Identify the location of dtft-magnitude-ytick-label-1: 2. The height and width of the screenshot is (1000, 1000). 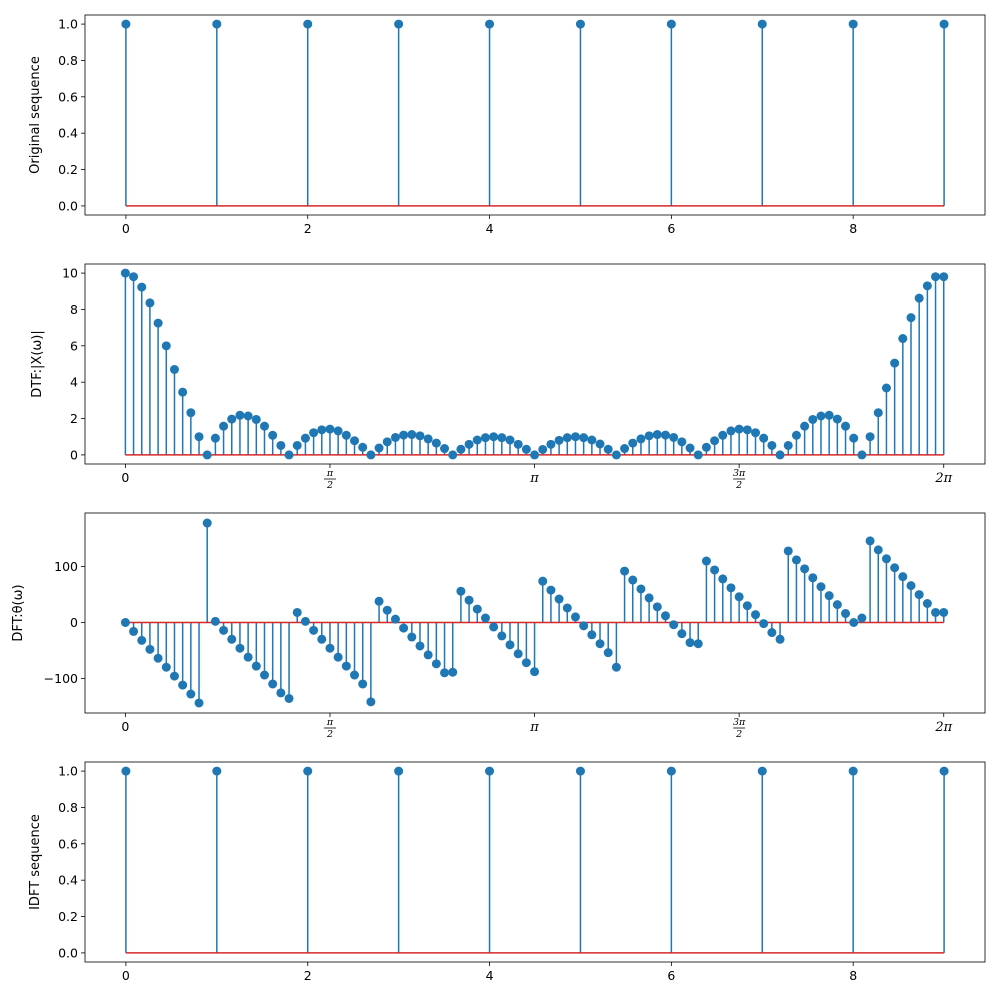
(74, 418).